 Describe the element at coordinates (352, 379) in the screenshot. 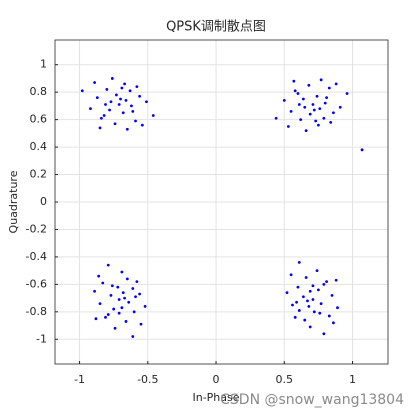

I see `x-tick-label: 1` at that location.